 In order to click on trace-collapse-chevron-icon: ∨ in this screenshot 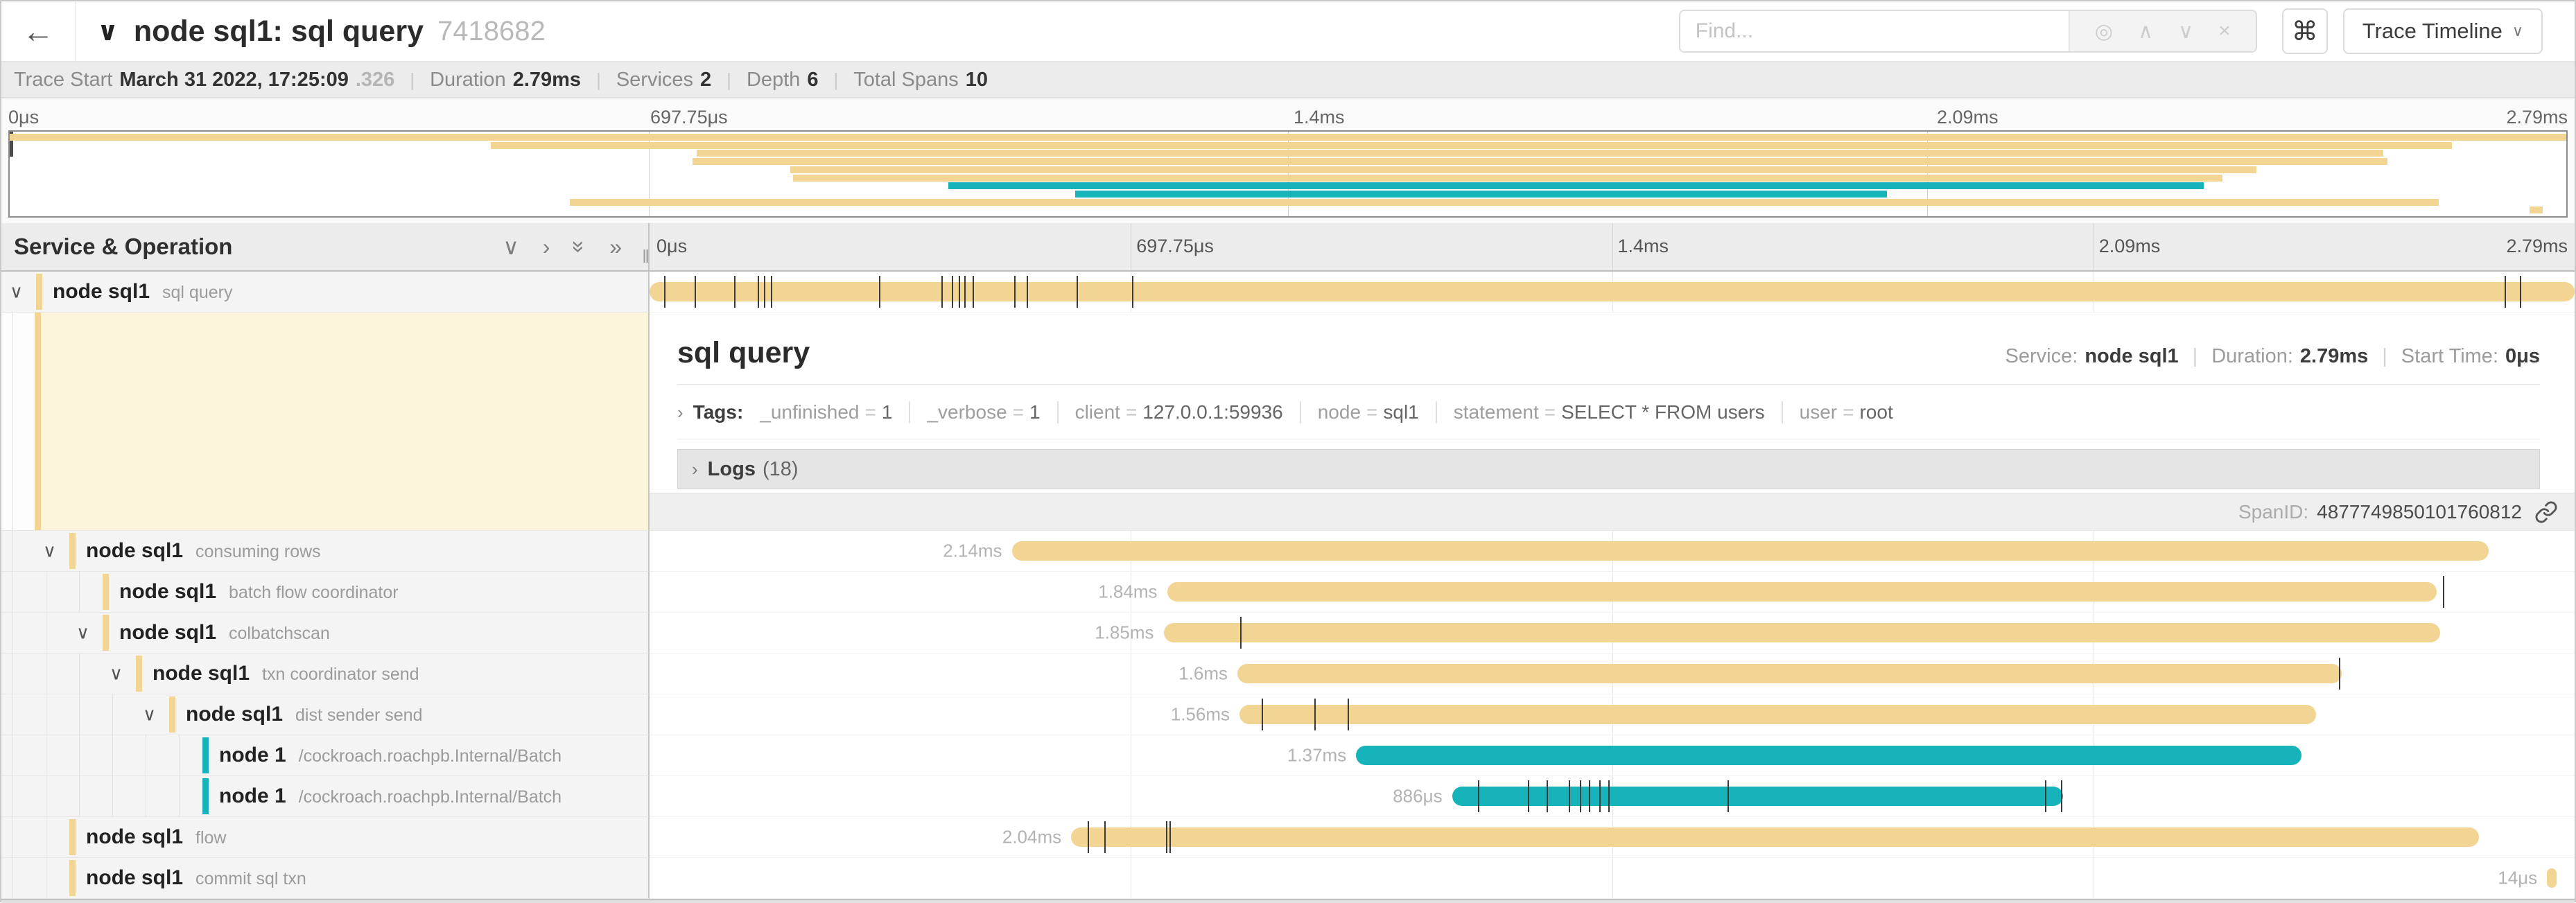, I will do `click(108, 31)`.